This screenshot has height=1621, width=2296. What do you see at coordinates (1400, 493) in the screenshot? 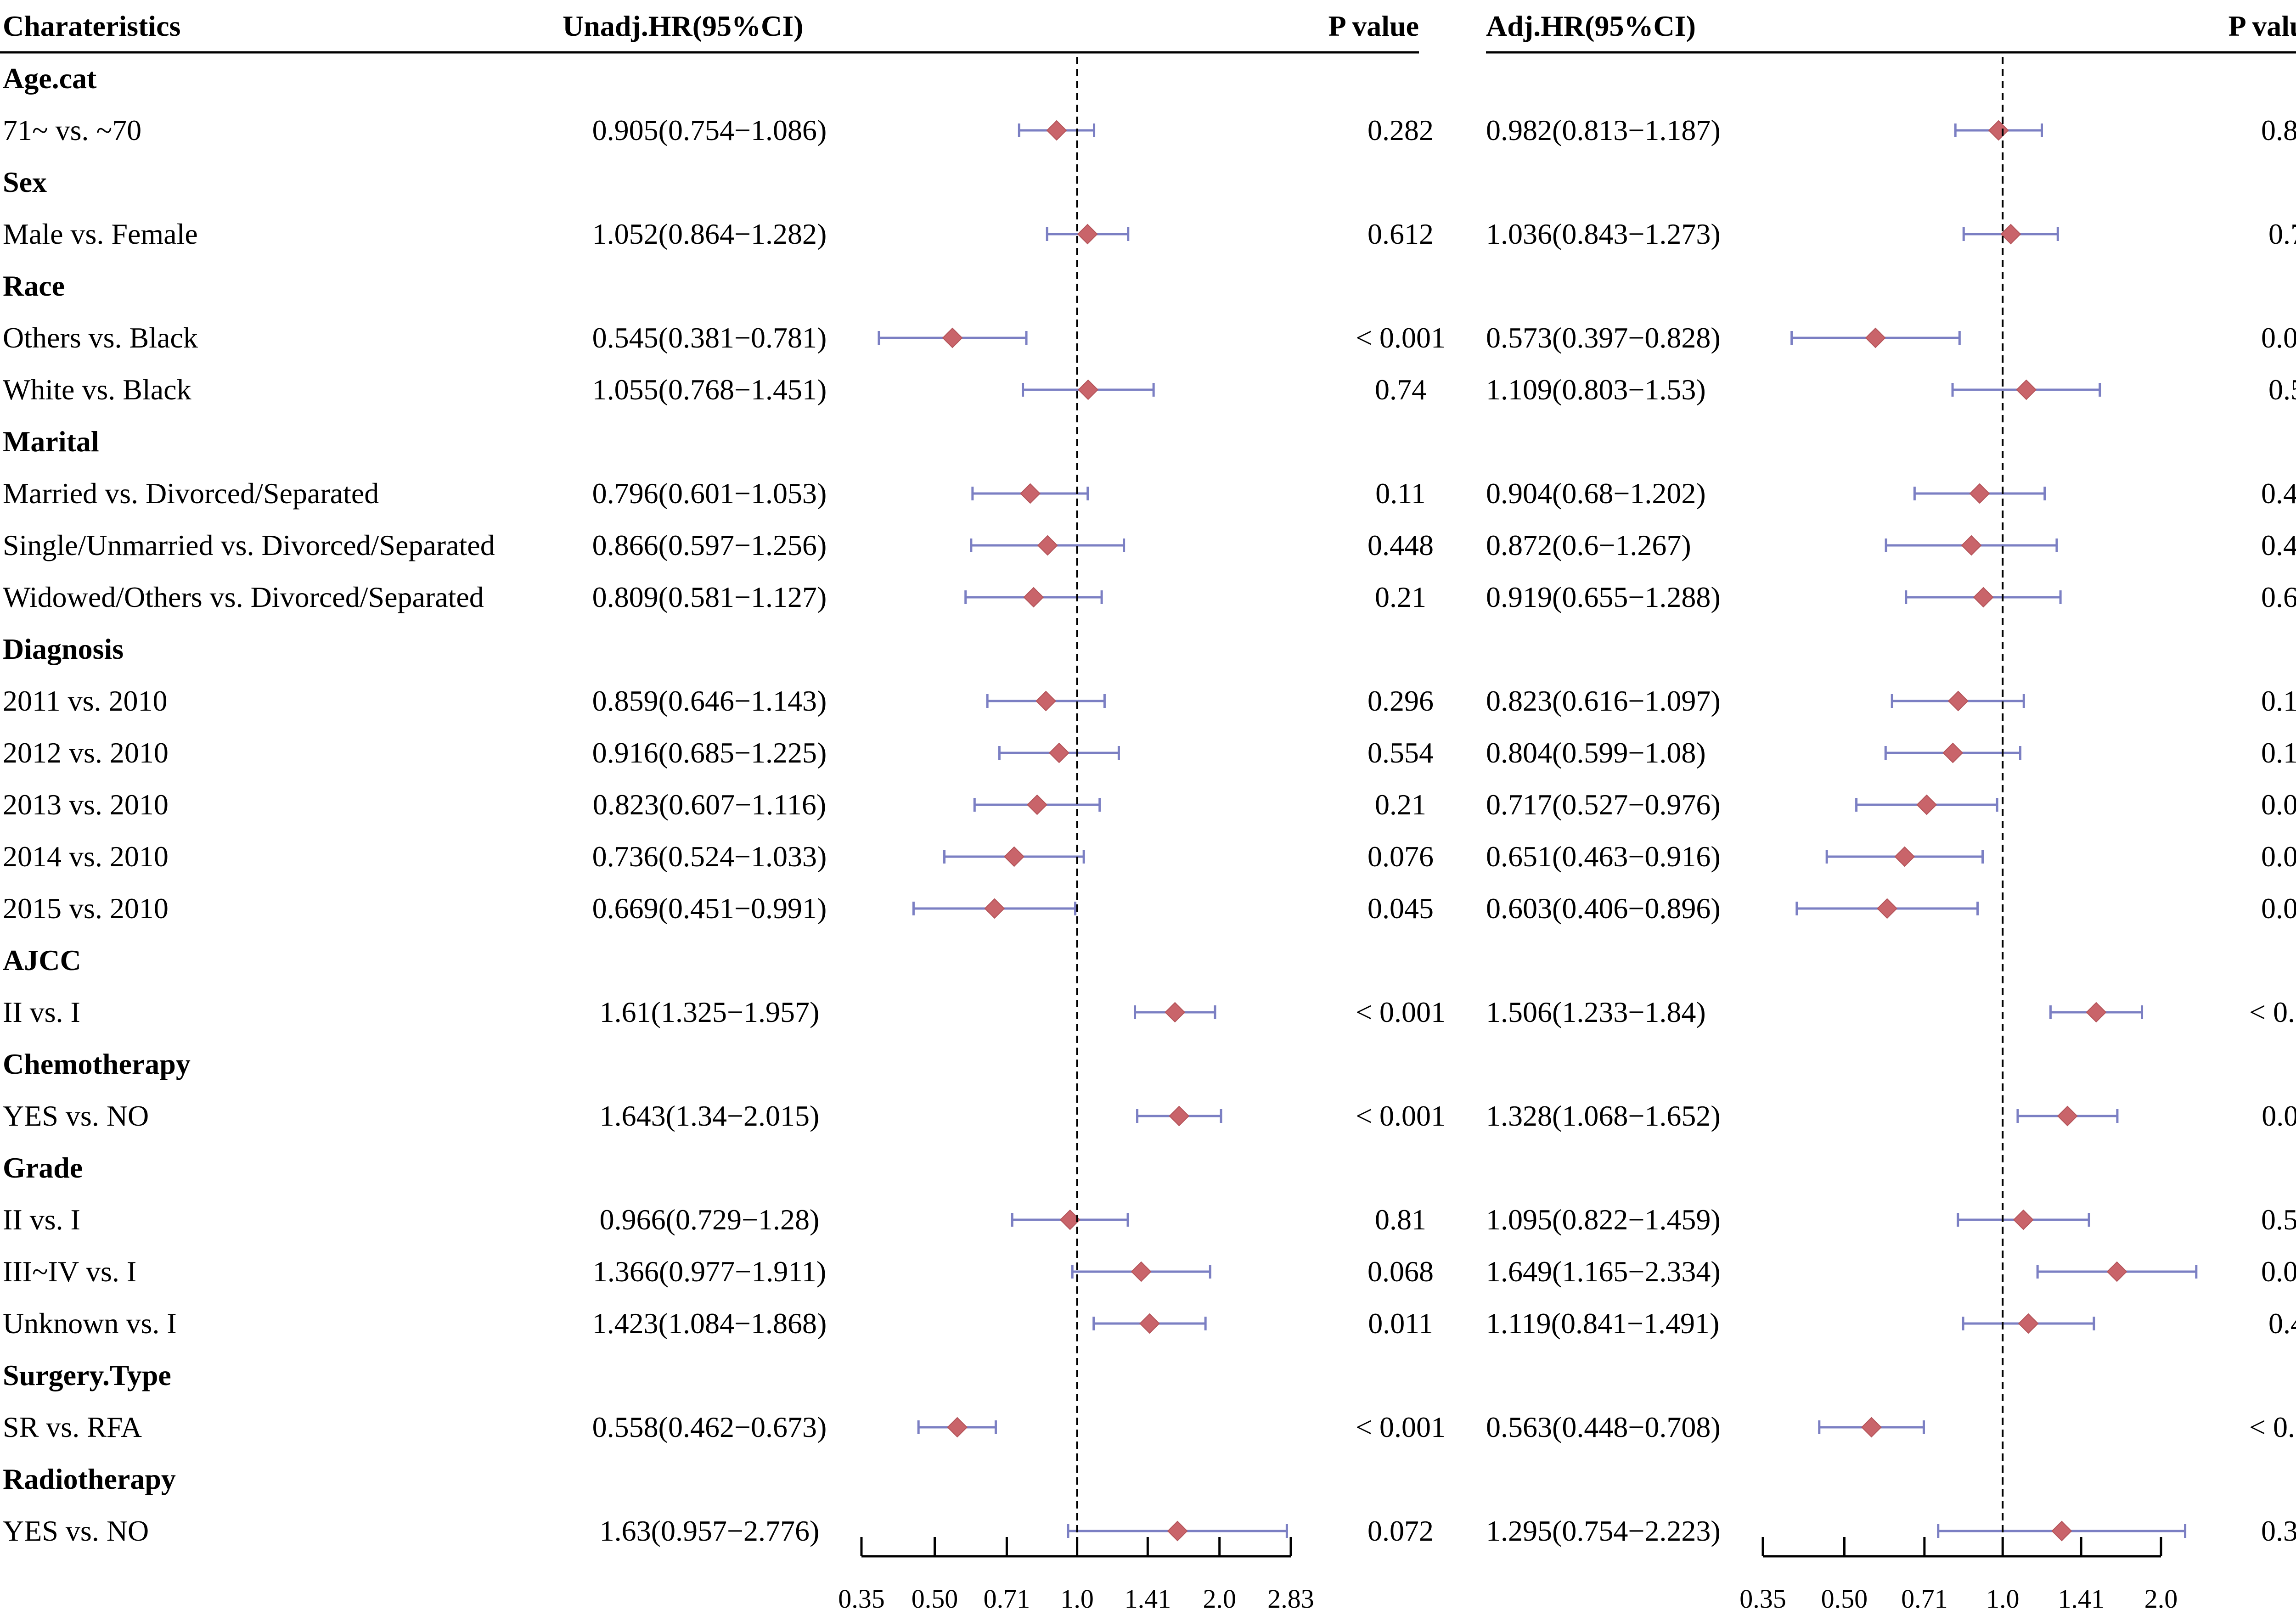
I see `p-value-unadjusted: 0.11` at bounding box center [1400, 493].